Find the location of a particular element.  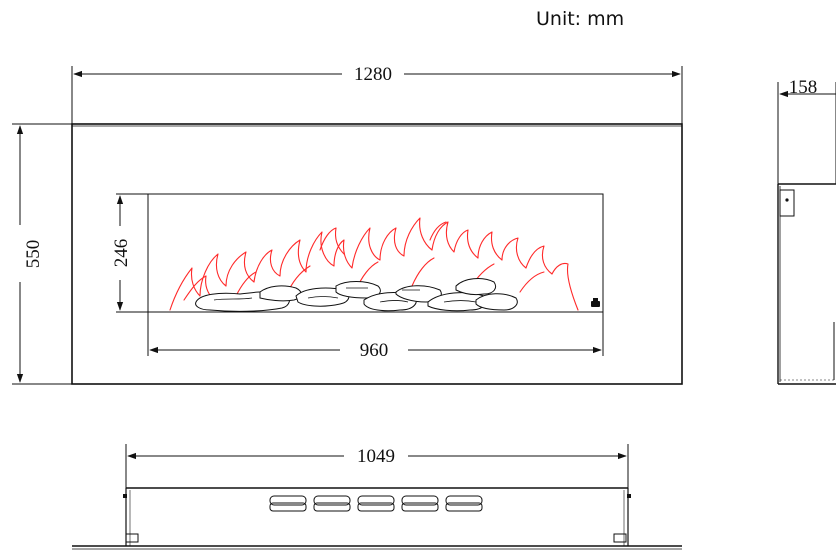

mounting-bracket is located at coordinates (787, 203).